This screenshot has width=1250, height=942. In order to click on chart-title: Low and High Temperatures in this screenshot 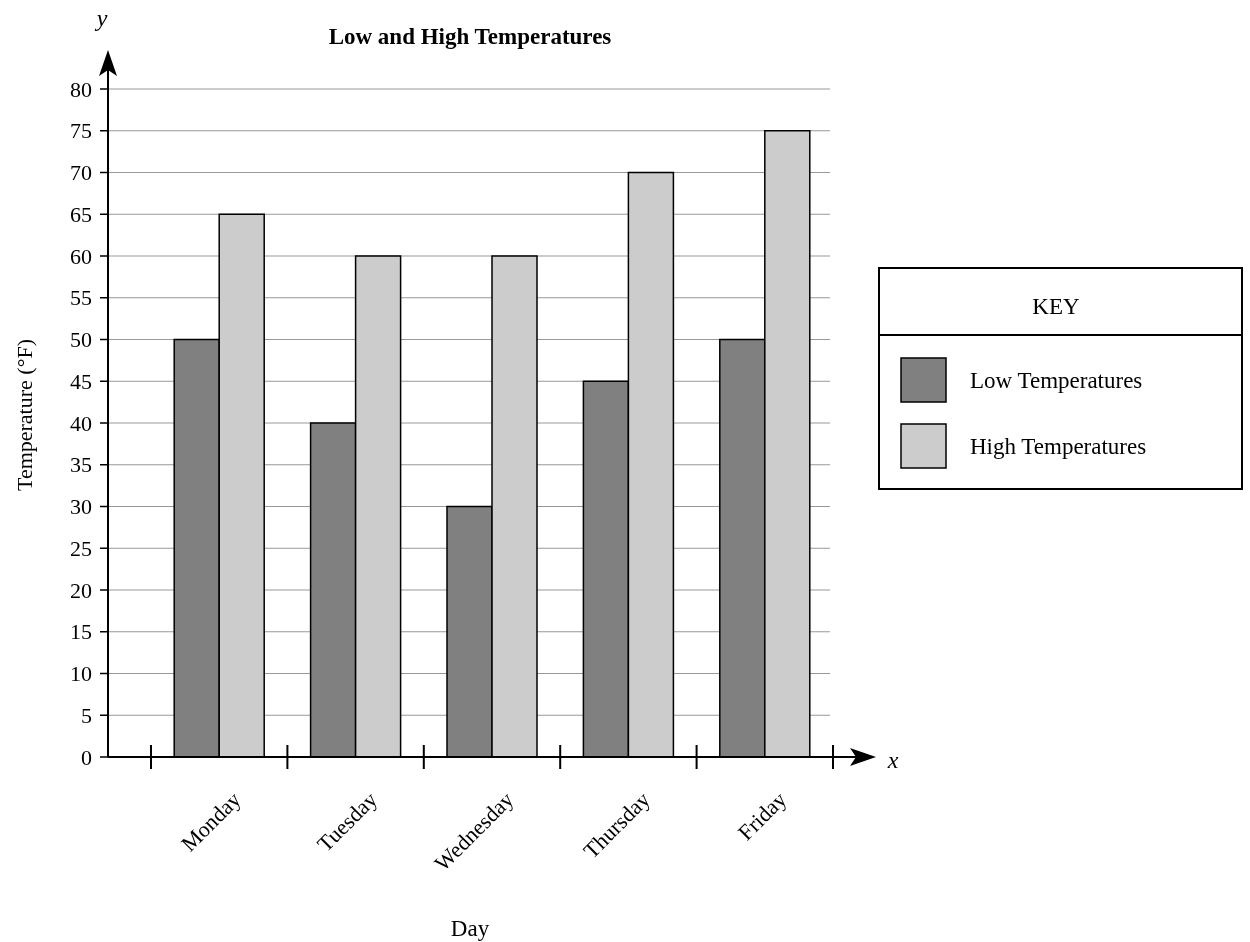, I will do `click(470, 36)`.